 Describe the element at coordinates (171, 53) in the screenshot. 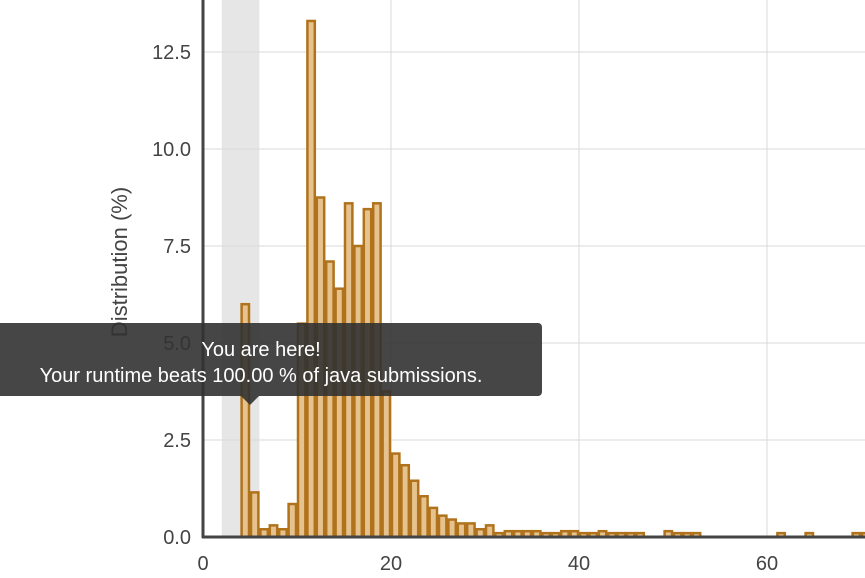

I see `y-tick-label: 12.5` at that location.